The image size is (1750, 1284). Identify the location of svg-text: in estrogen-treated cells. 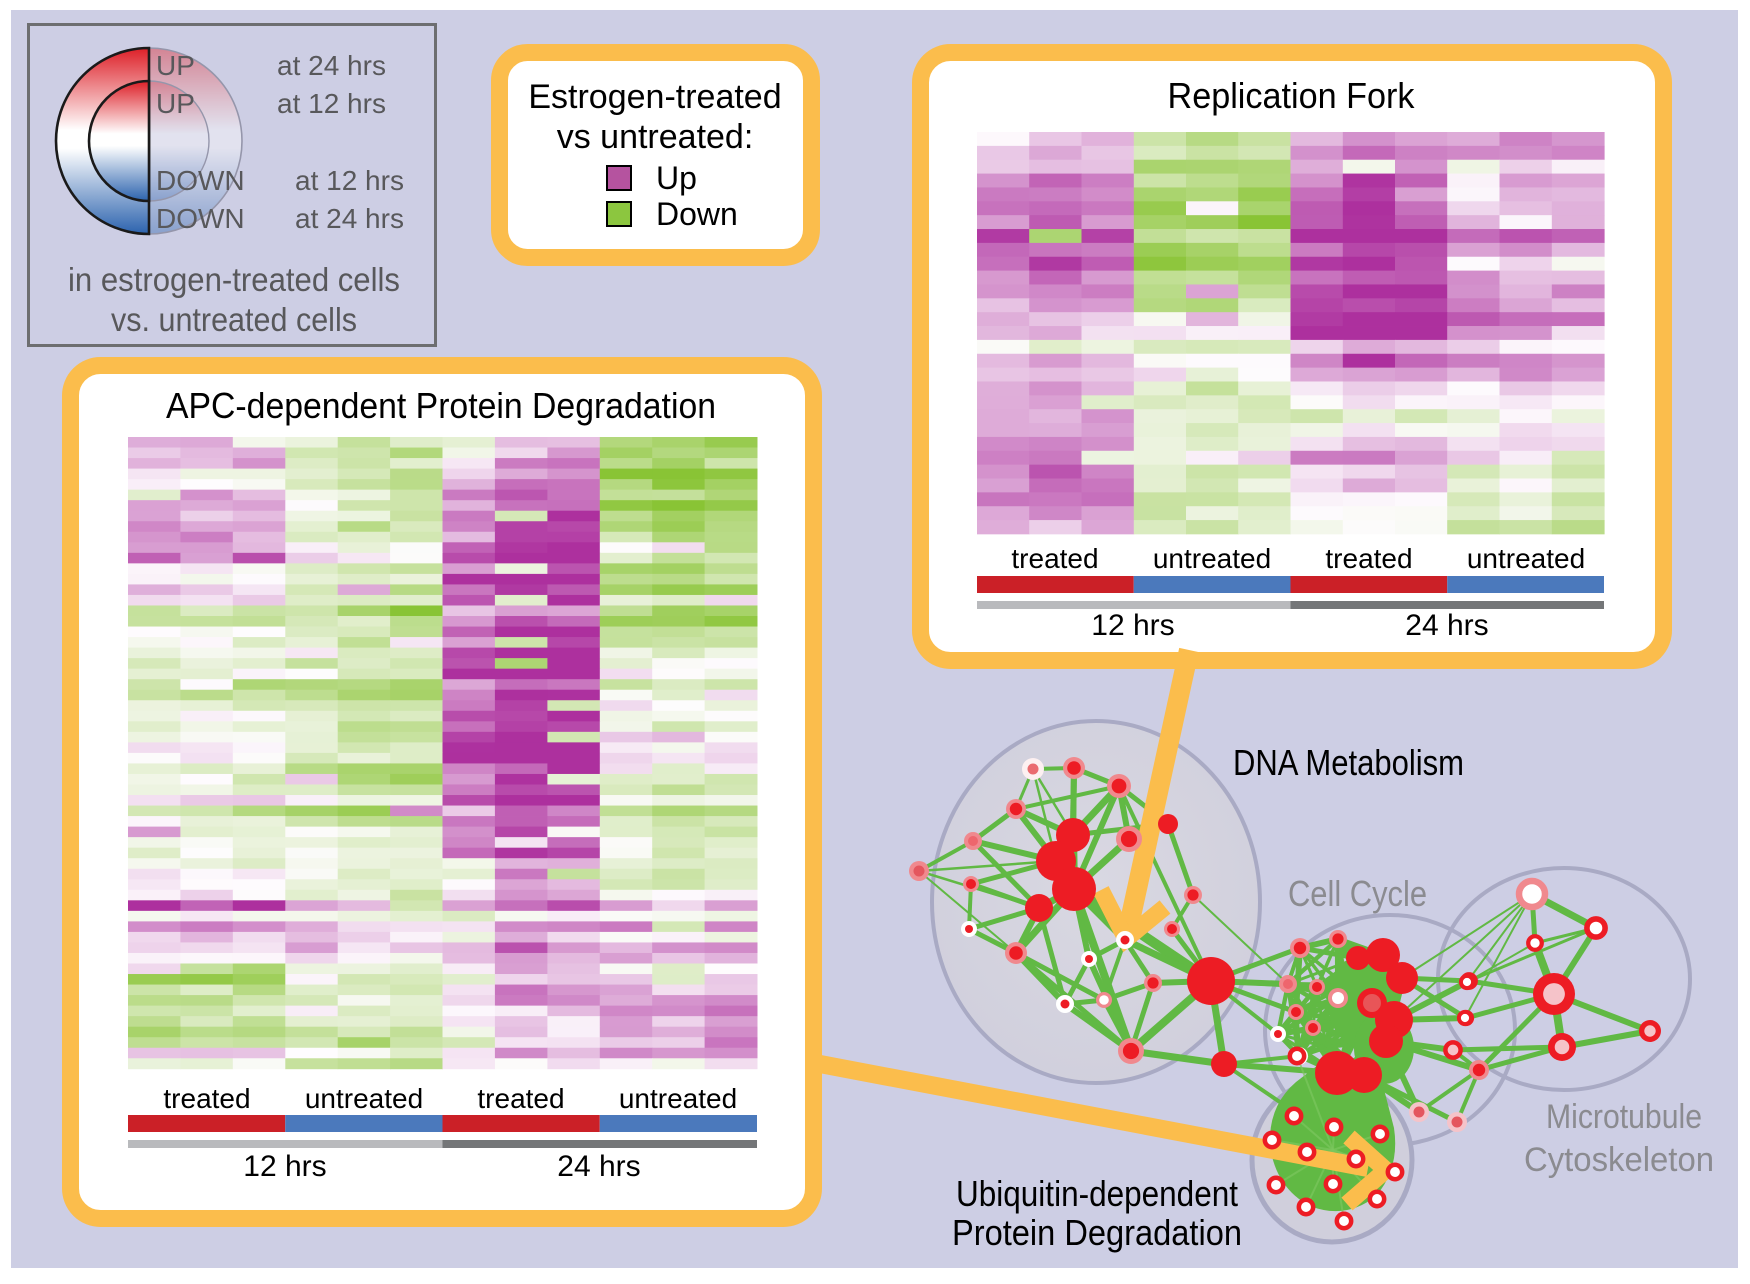
(234, 279).